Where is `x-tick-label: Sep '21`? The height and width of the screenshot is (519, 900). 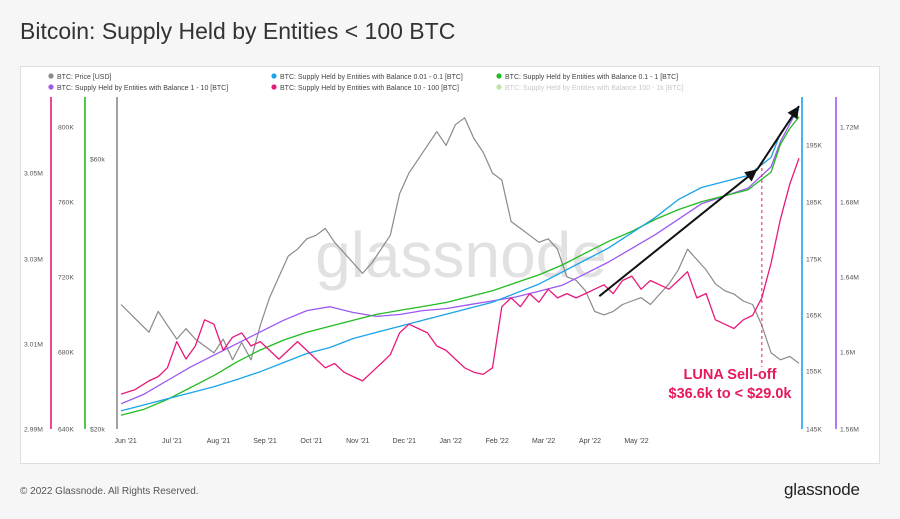
x-tick-label: Sep '21 is located at coordinates (265, 441).